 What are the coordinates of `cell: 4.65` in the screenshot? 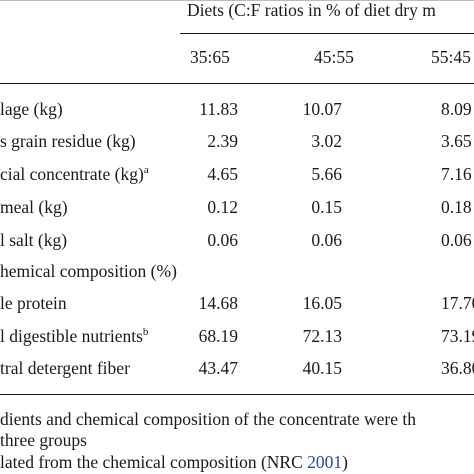 It's located at (222, 174).